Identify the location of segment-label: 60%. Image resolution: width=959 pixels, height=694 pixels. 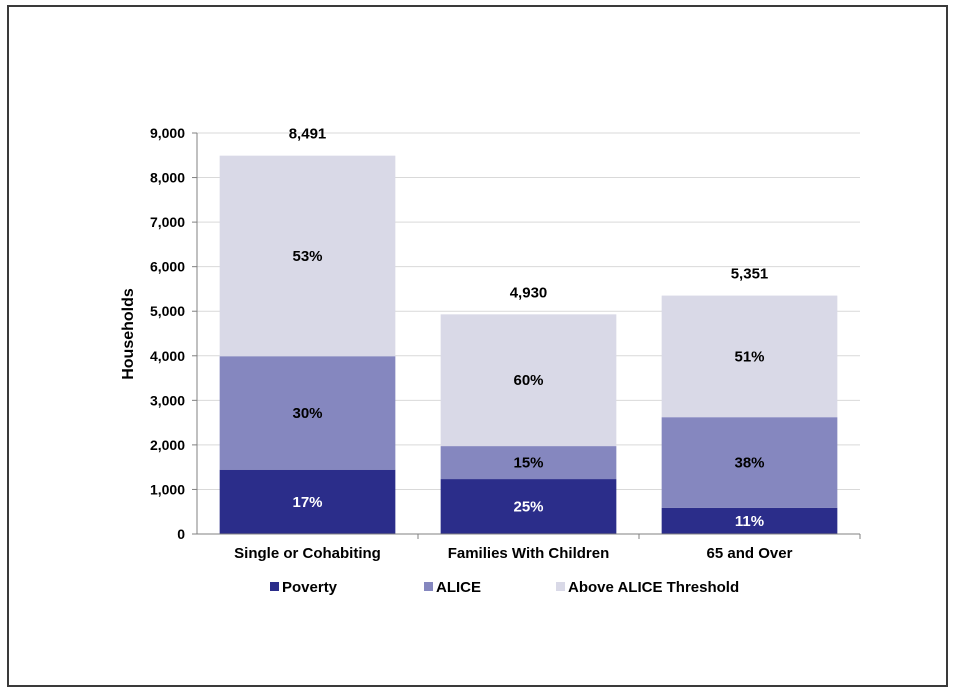
(528, 380).